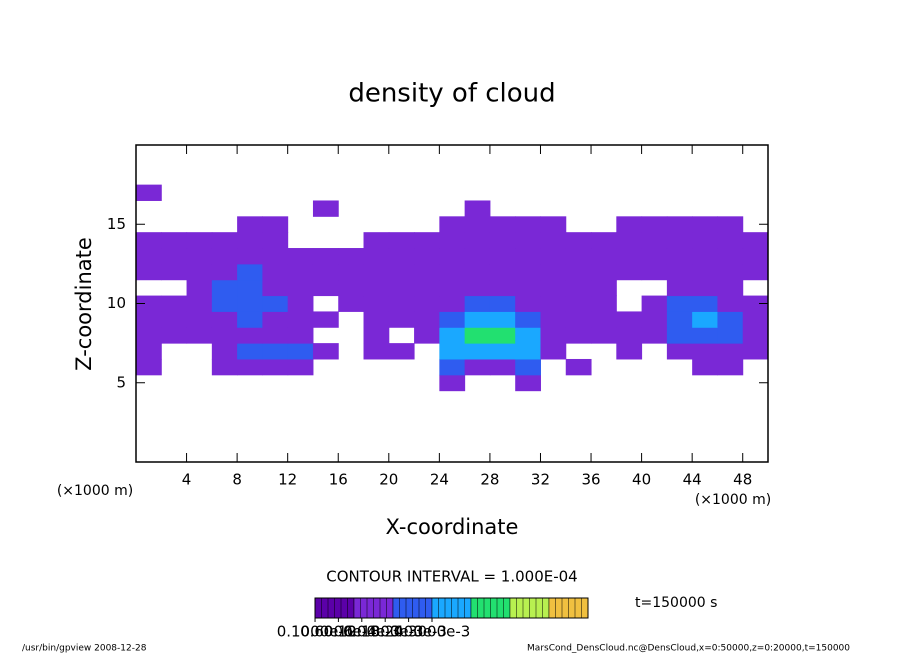  I want to click on time-label: t=150000 s, so click(676, 603).